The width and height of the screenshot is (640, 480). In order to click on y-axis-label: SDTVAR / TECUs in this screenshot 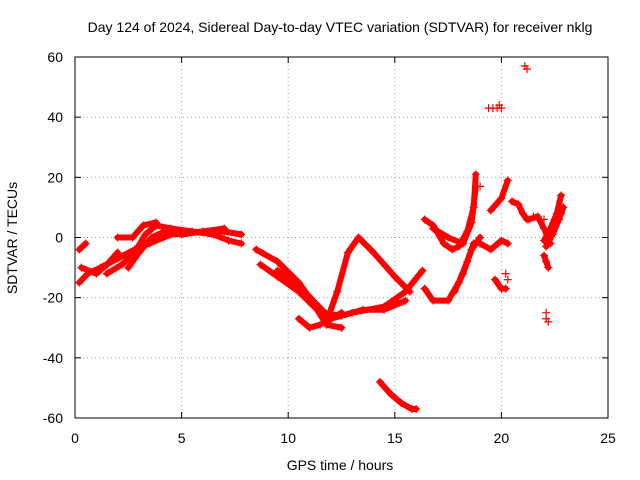, I will do `click(12, 238)`.